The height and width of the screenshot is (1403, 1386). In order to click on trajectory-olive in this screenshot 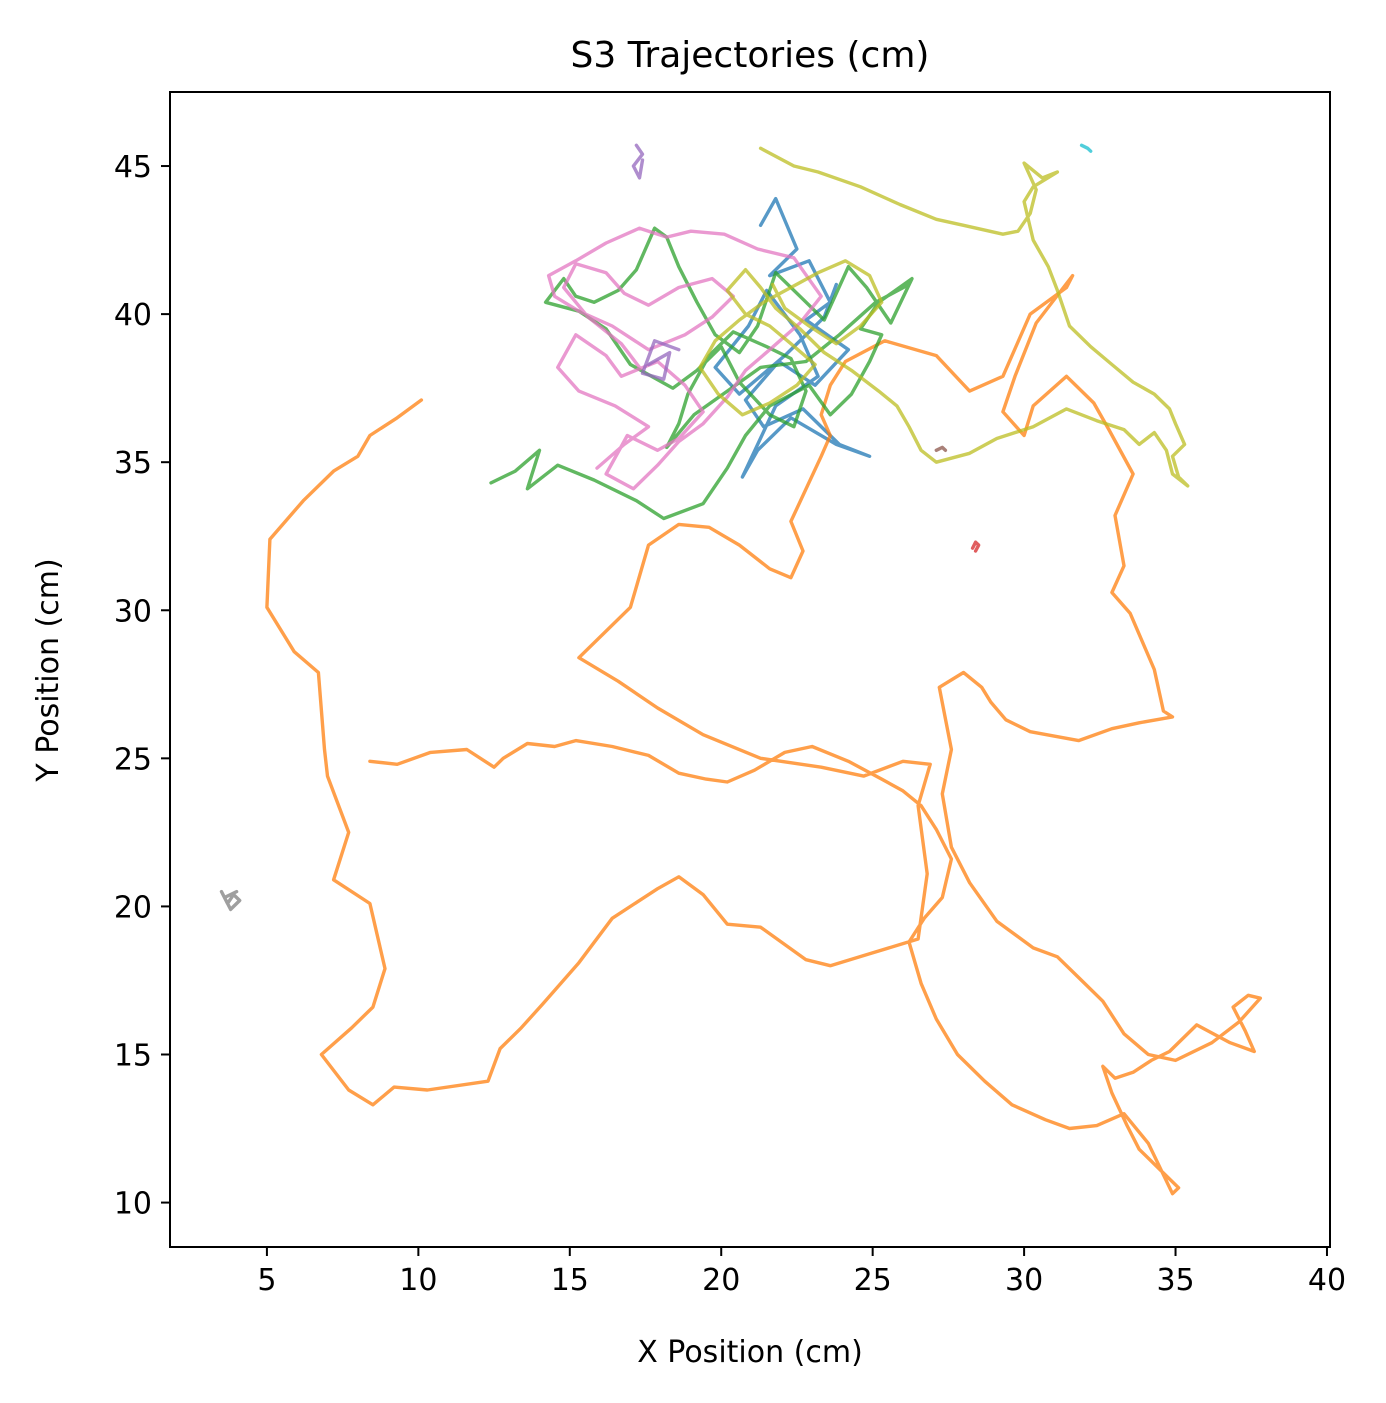, I will do `click(944, 317)`.